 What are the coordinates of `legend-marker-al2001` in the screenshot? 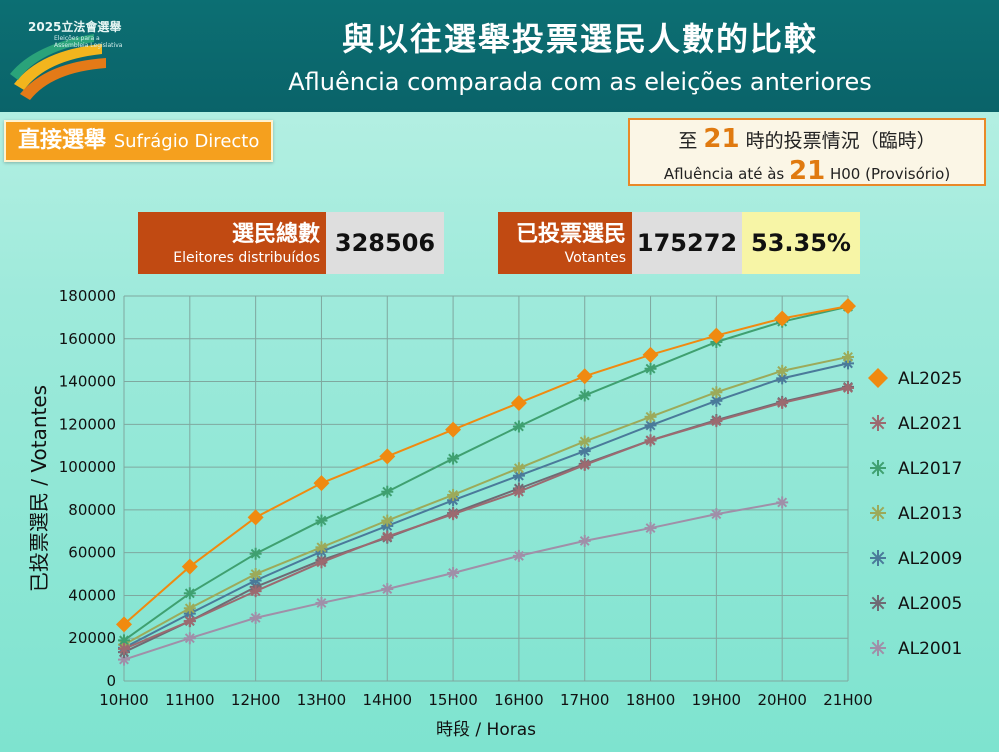 It's located at (878, 648).